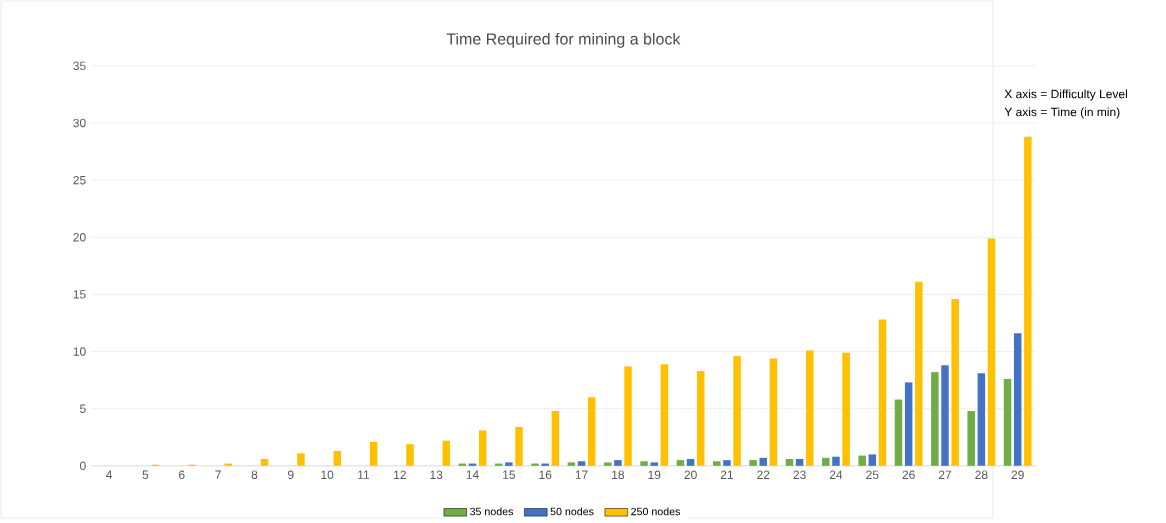 The width and height of the screenshot is (1166, 523). I want to click on annotation: Y axis = Time (in min), so click(1062, 113).